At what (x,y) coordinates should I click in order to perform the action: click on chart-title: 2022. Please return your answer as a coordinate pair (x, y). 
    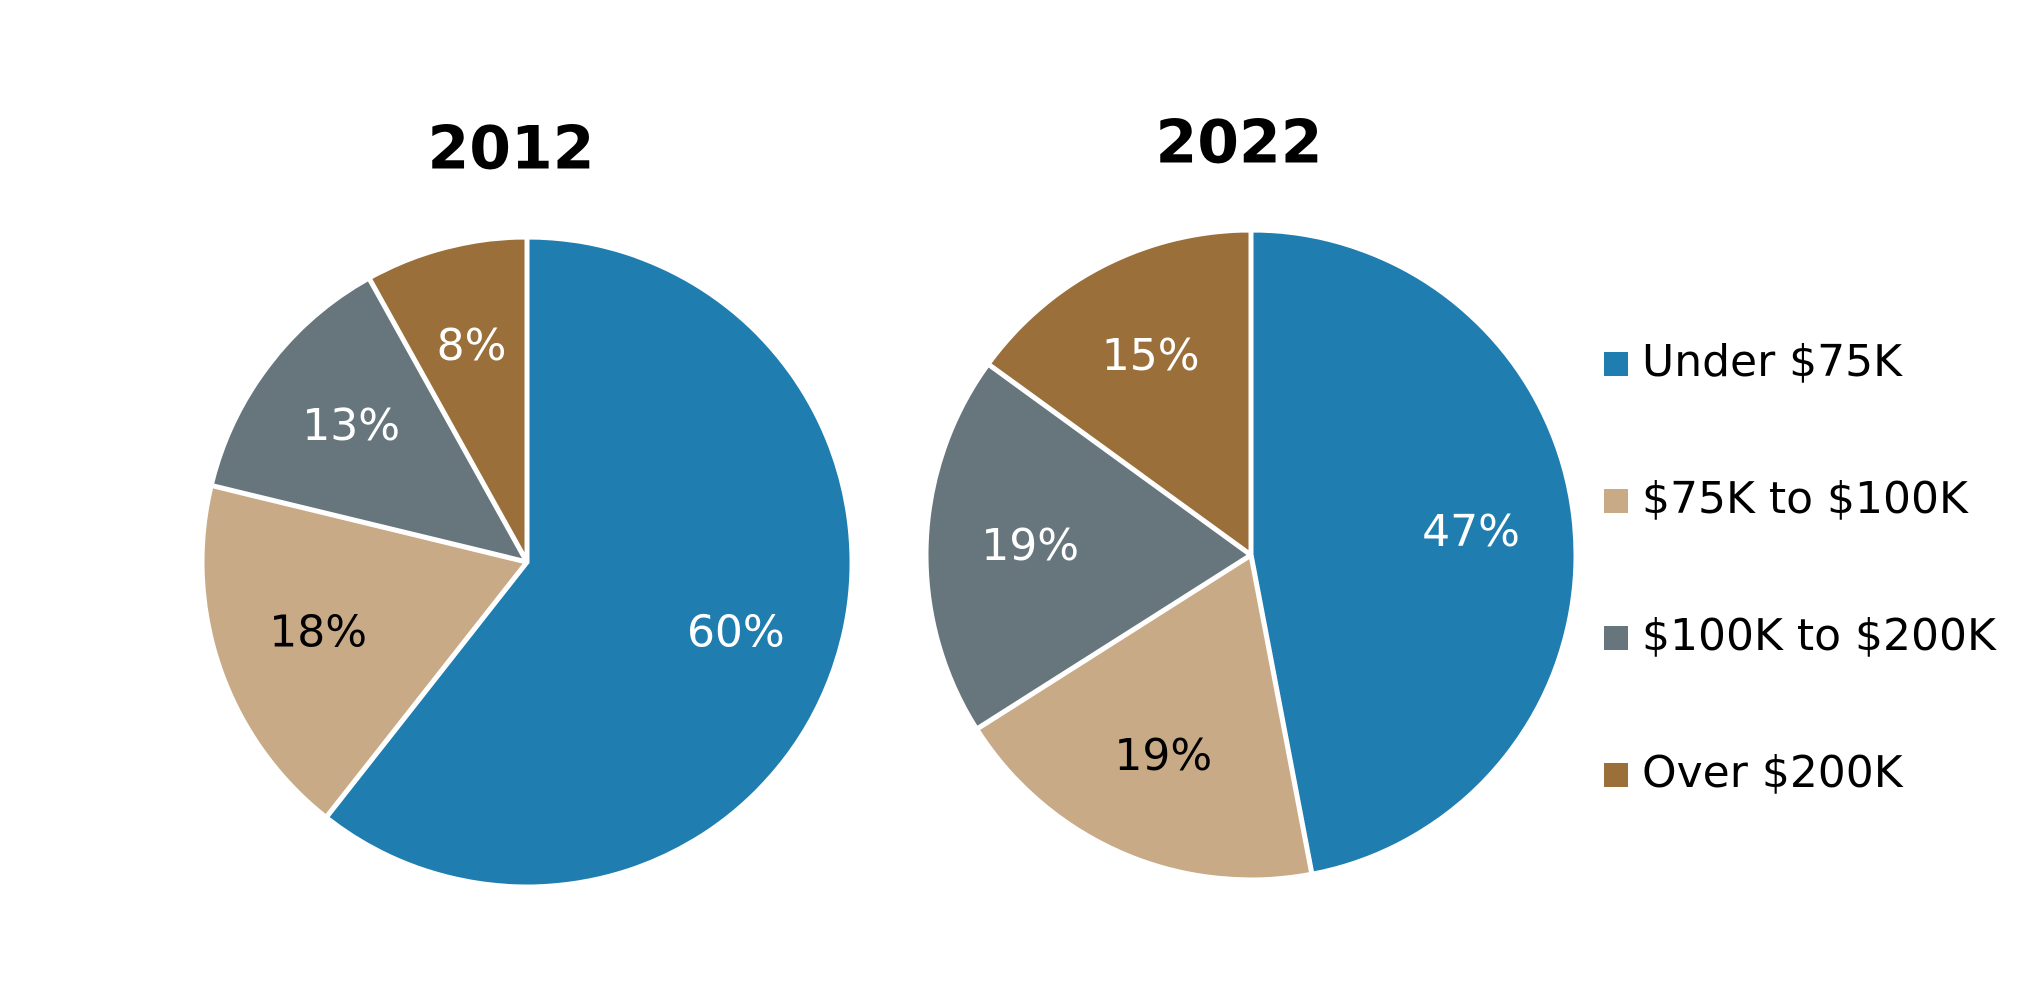
    Looking at the image, I should click on (1239, 143).